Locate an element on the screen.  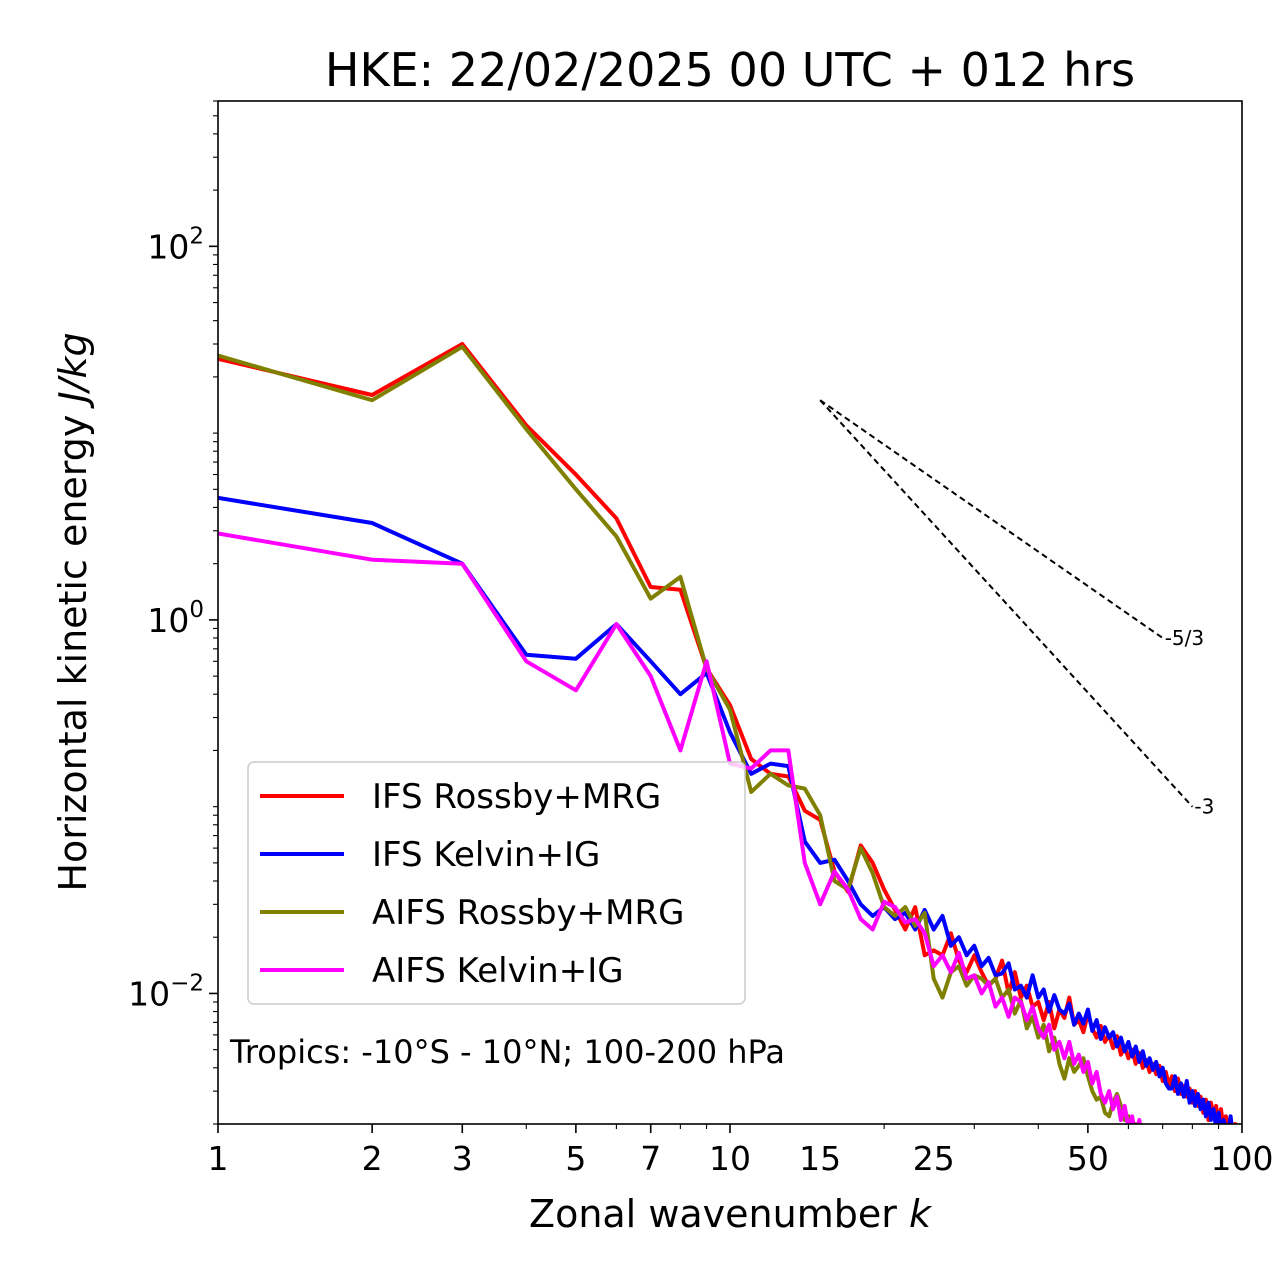
x-tick-label: 1 is located at coordinates (218, 1158).